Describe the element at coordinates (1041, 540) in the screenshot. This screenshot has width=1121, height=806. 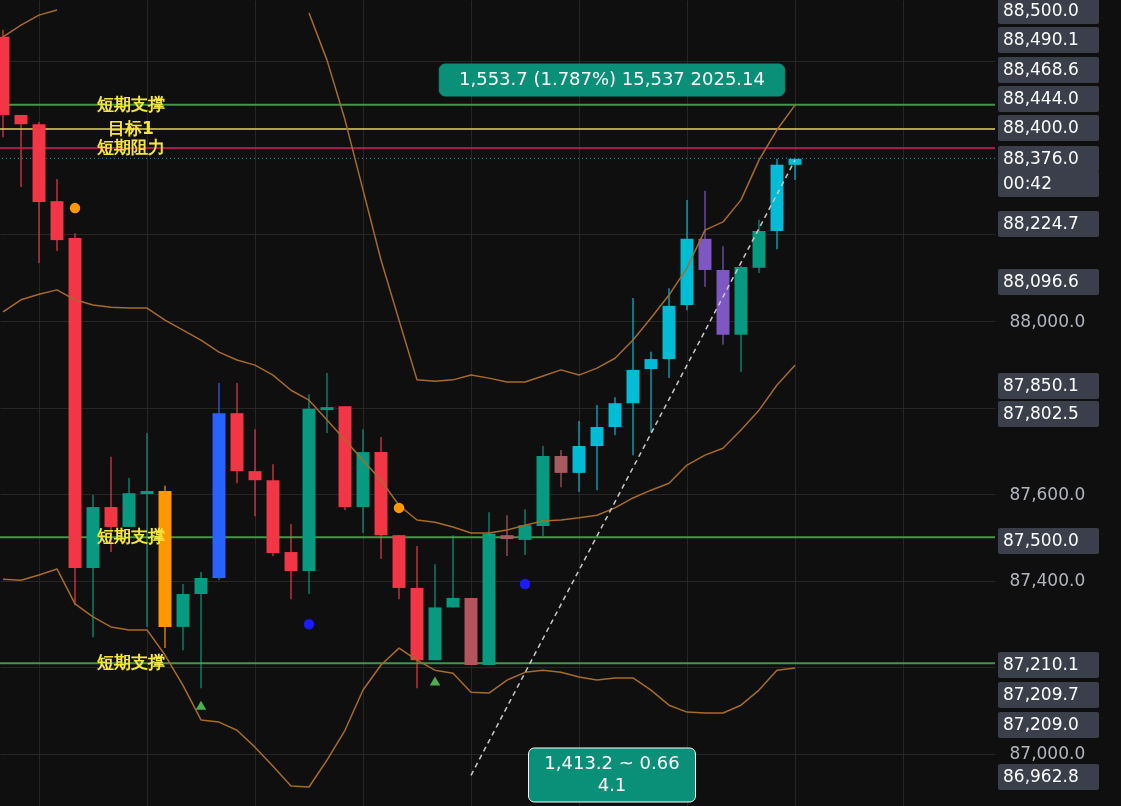
I see `text: 87,500.0` at that location.